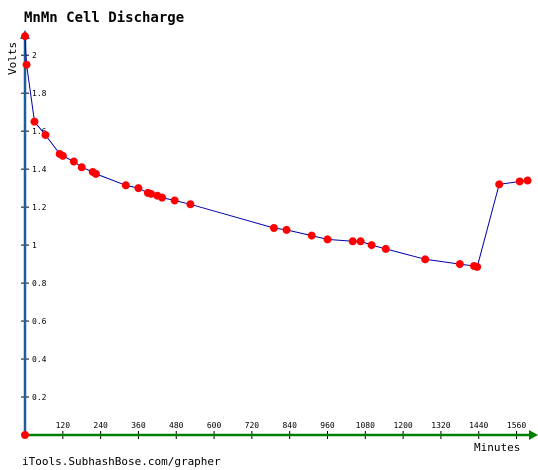  What do you see at coordinates (39, 321) in the screenshot?
I see `y-tick-label: 0.6` at bounding box center [39, 321].